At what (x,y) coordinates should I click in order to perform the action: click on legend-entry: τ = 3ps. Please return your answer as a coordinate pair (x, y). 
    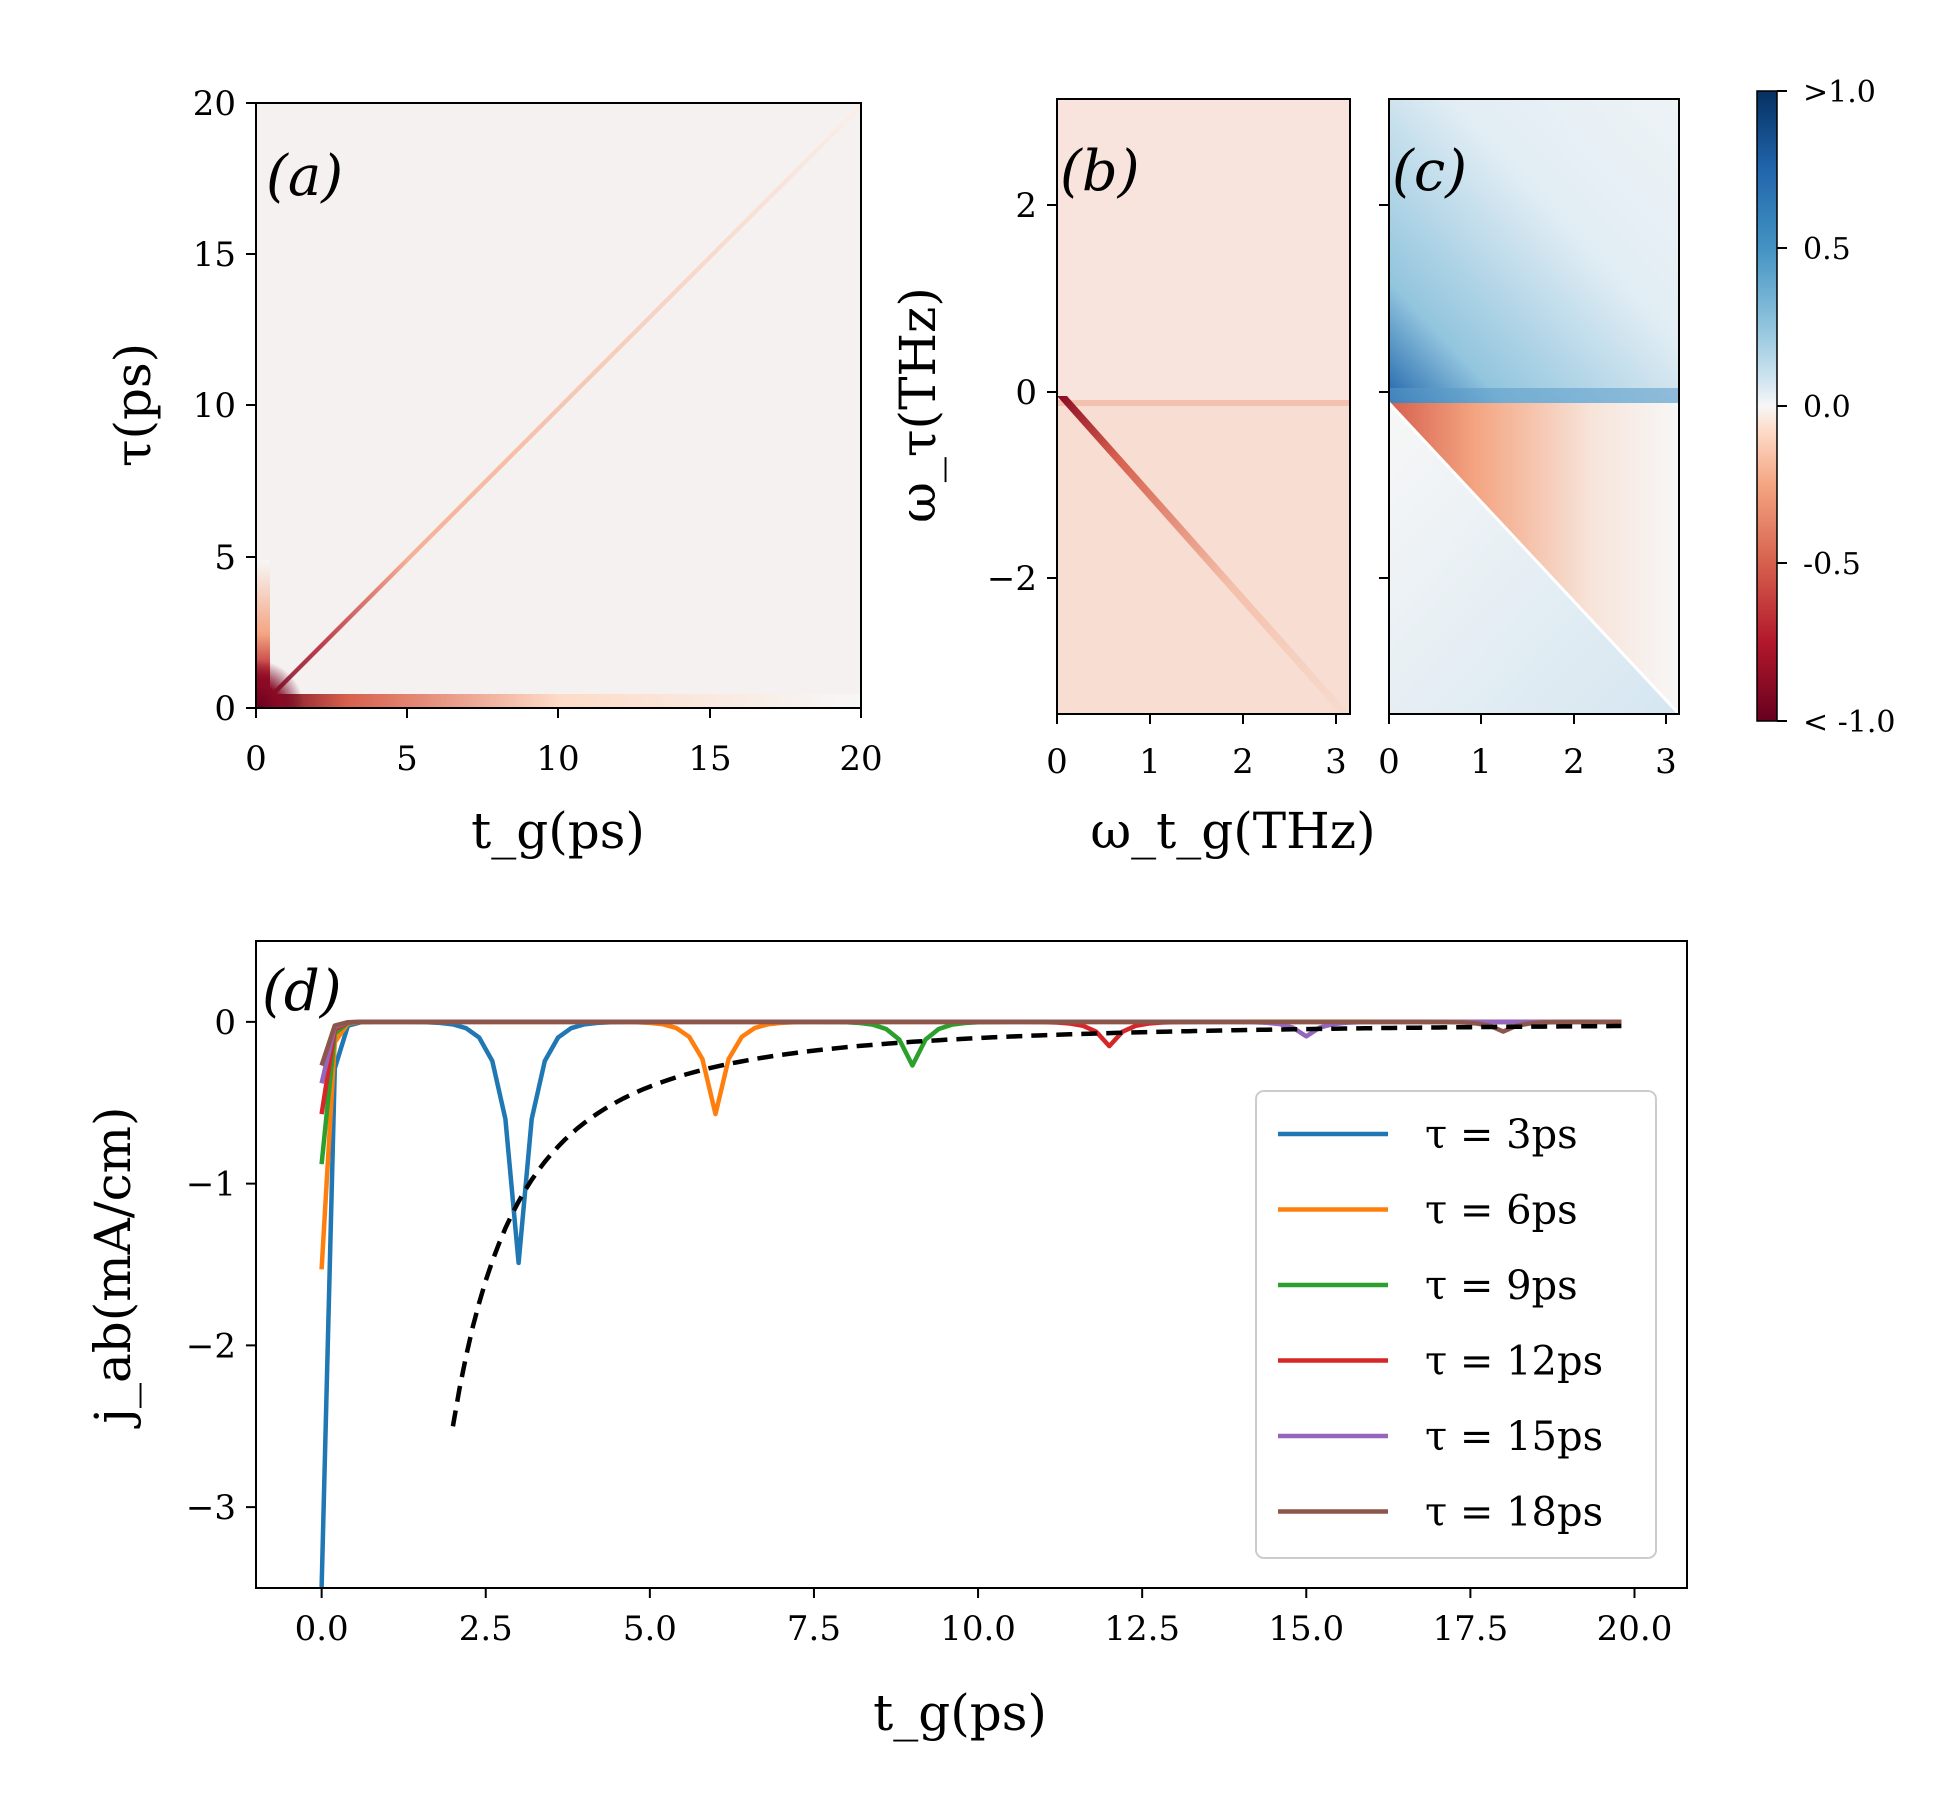
    Looking at the image, I should click on (1501, 1135).